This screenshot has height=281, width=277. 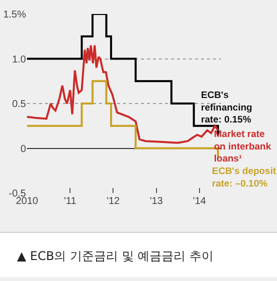 What do you see at coordinates (157, 201) in the screenshot?
I see `x-tick-label: '13` at bounding box center [157, 201].